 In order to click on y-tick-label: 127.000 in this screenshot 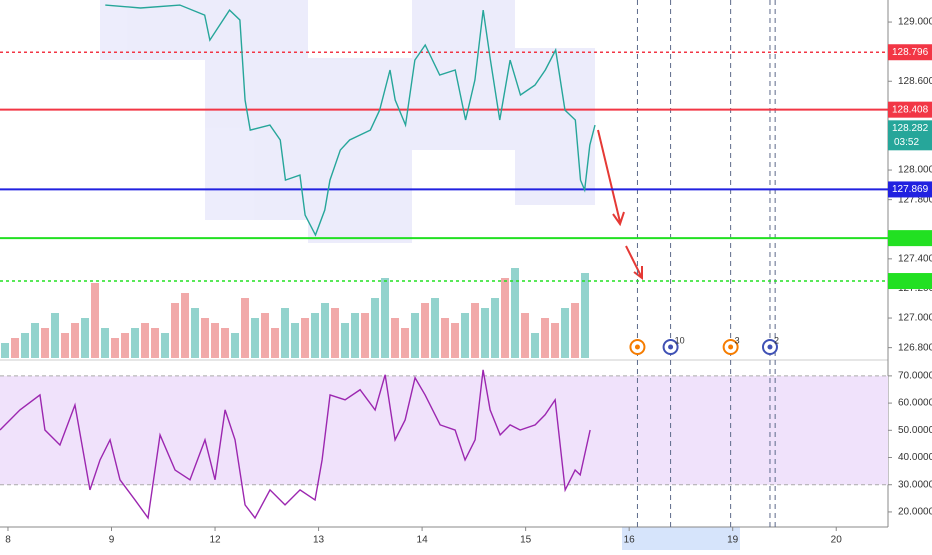, I will do `click(915, 318)`.